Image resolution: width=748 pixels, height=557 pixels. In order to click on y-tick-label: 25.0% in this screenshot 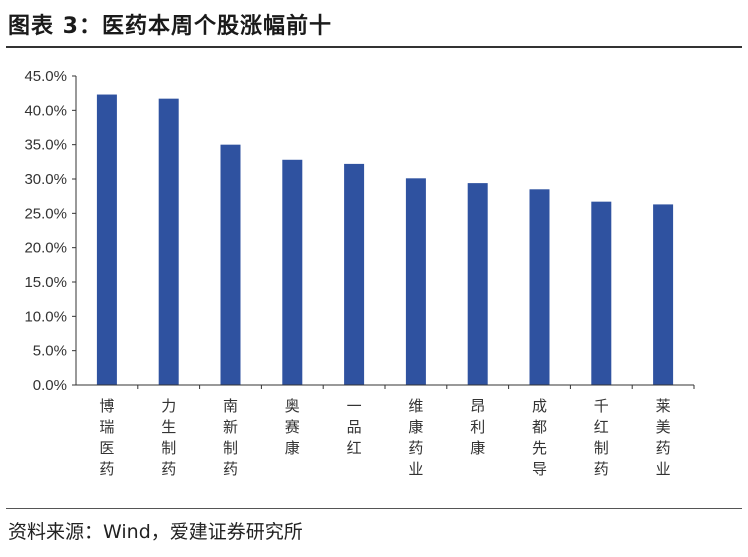, I will do `click(45, 213)`.